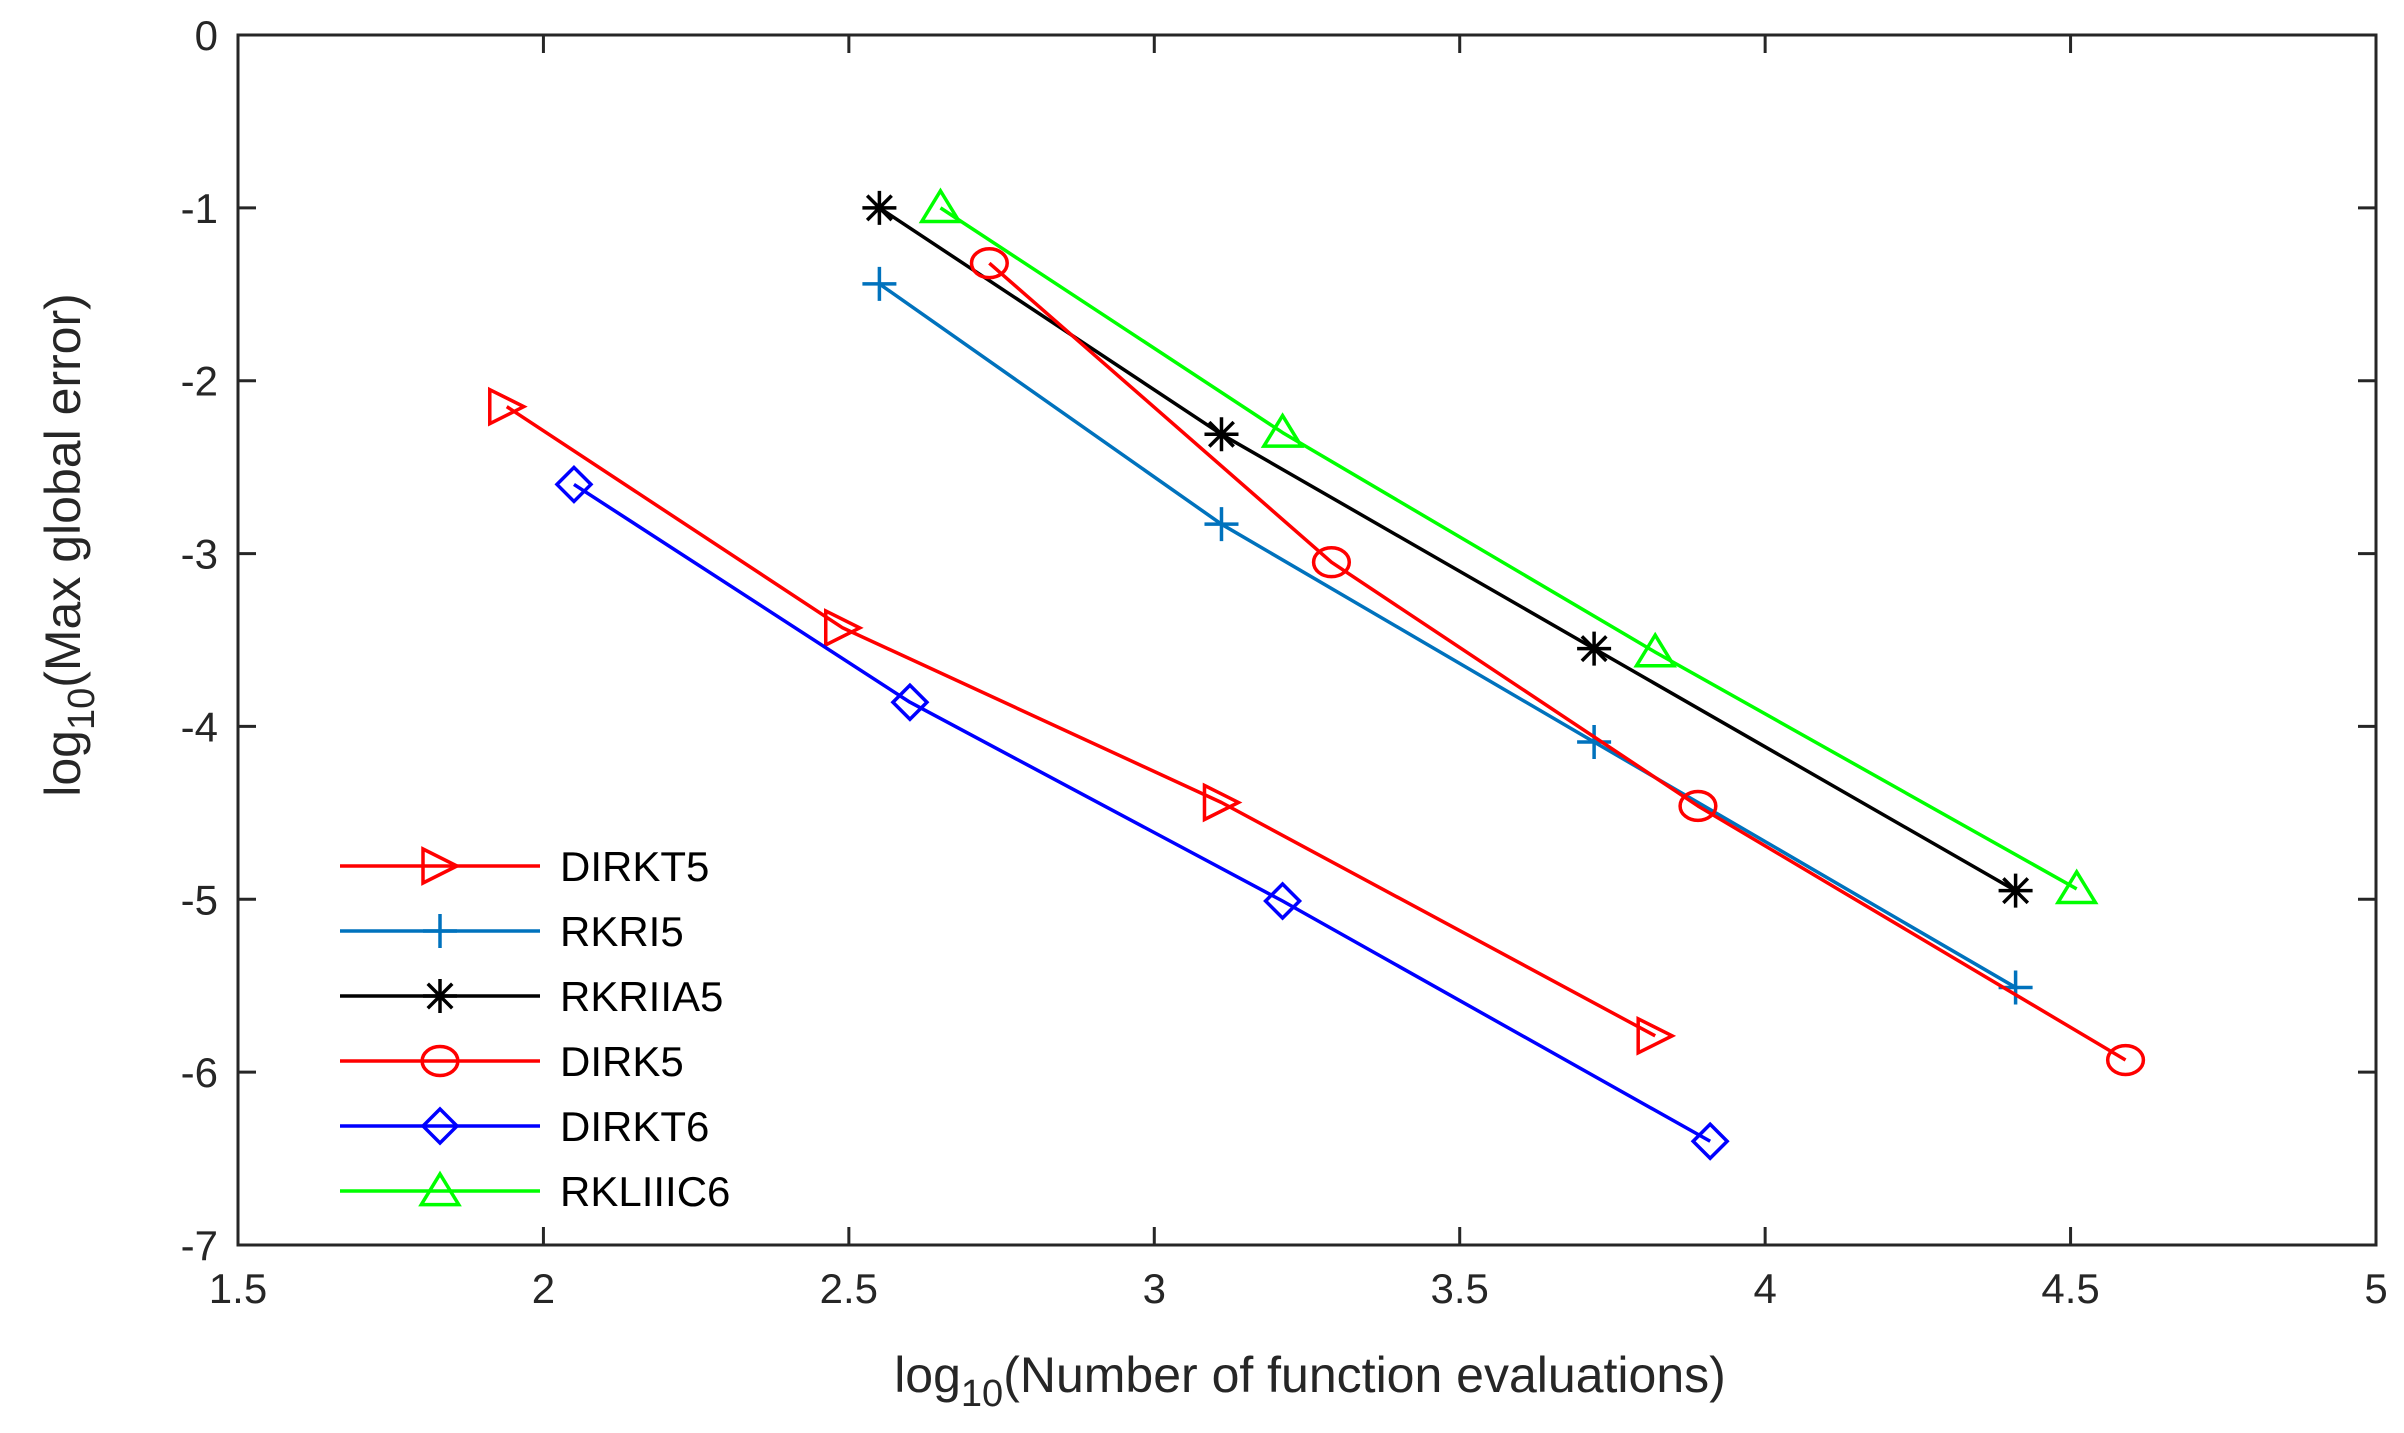 Image resolution: width=2404 pixels, height=1433 pixels. What do you see at coordinates (206, 35) in the screenshot?
I see `y-tick-label-0: 0` at bounding box center [206, 35].